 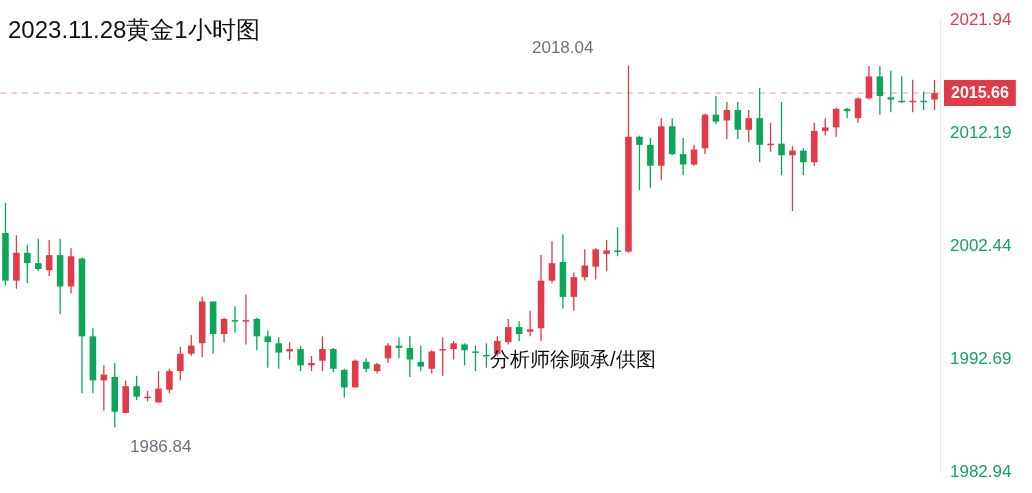 I want to click on y-tick-label: 1992.69, so click(x=981, y=359).